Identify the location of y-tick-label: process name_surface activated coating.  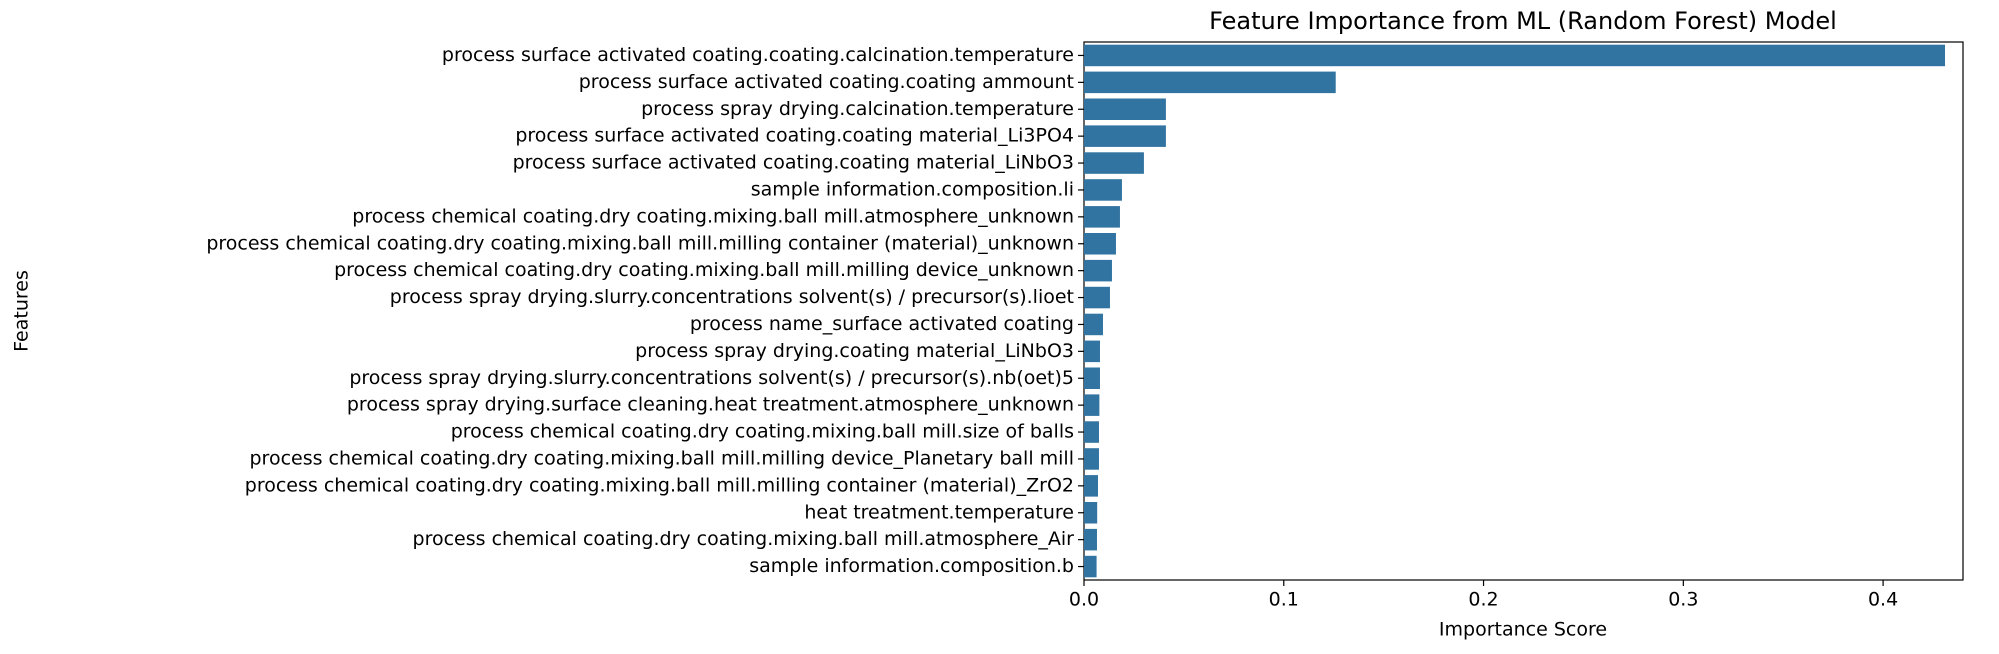
(882, 324).